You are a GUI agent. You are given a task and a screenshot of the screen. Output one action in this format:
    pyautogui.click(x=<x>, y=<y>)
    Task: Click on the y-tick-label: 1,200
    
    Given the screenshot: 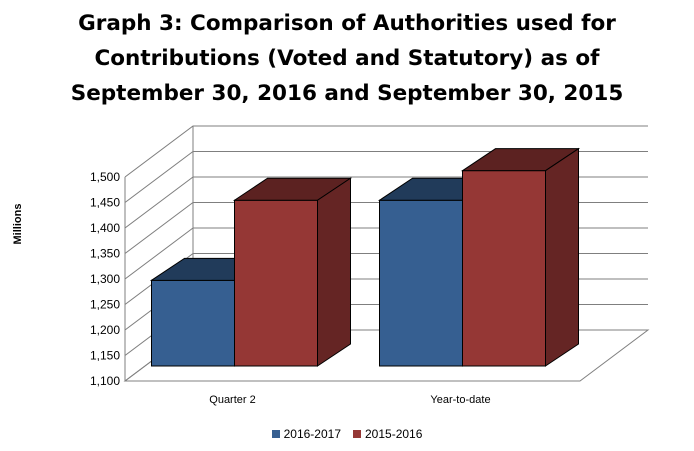 What is the action you would take?
    pyautogui.click(x=105, y=330)
    